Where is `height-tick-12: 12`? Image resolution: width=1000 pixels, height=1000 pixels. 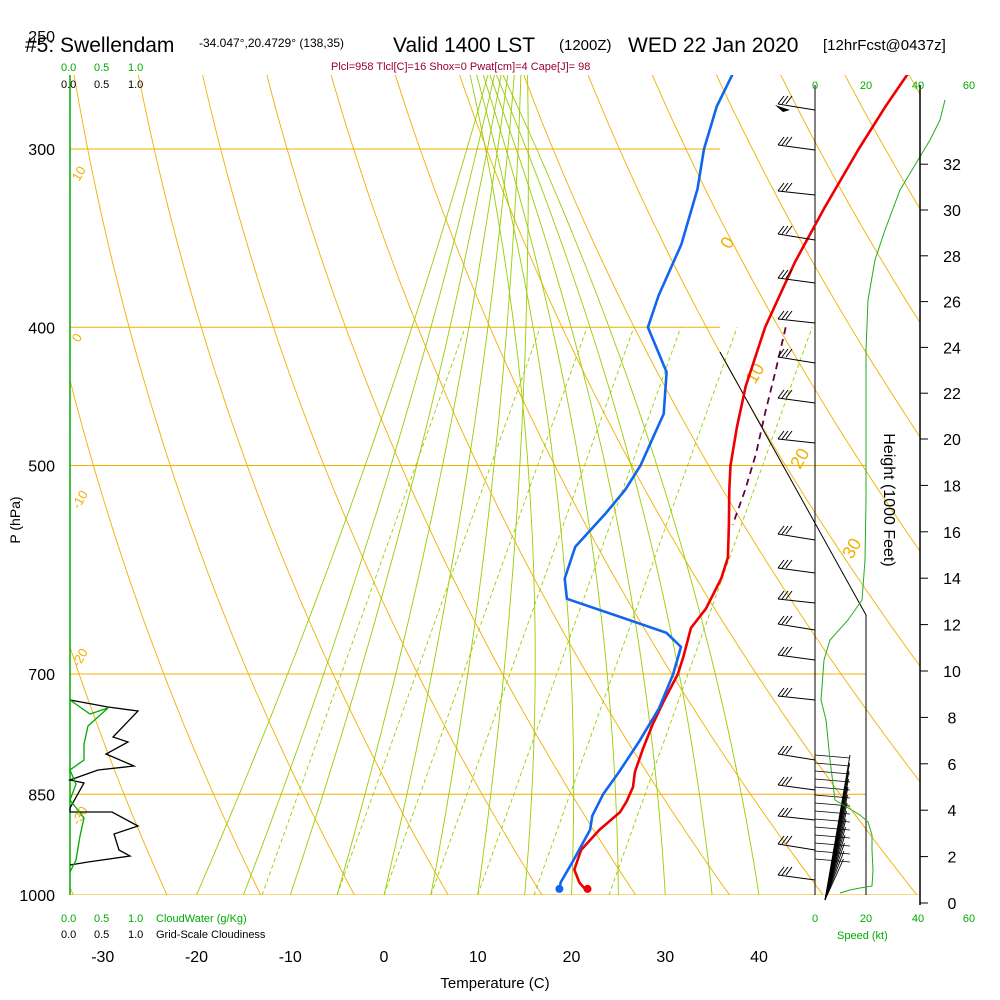 height-tick-12: 12 is located at coordinates (952, 626).